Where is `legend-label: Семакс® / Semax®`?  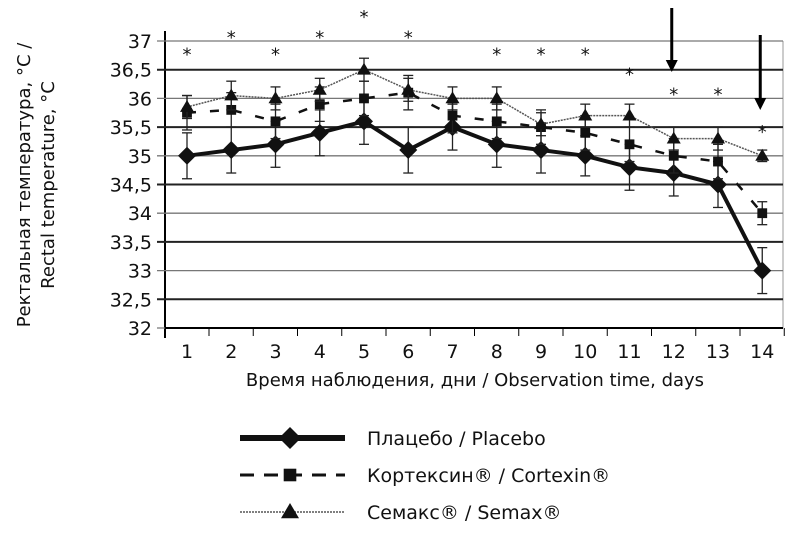 legend-label: Семакс® / Semax® is located at coordinates (464, 513).